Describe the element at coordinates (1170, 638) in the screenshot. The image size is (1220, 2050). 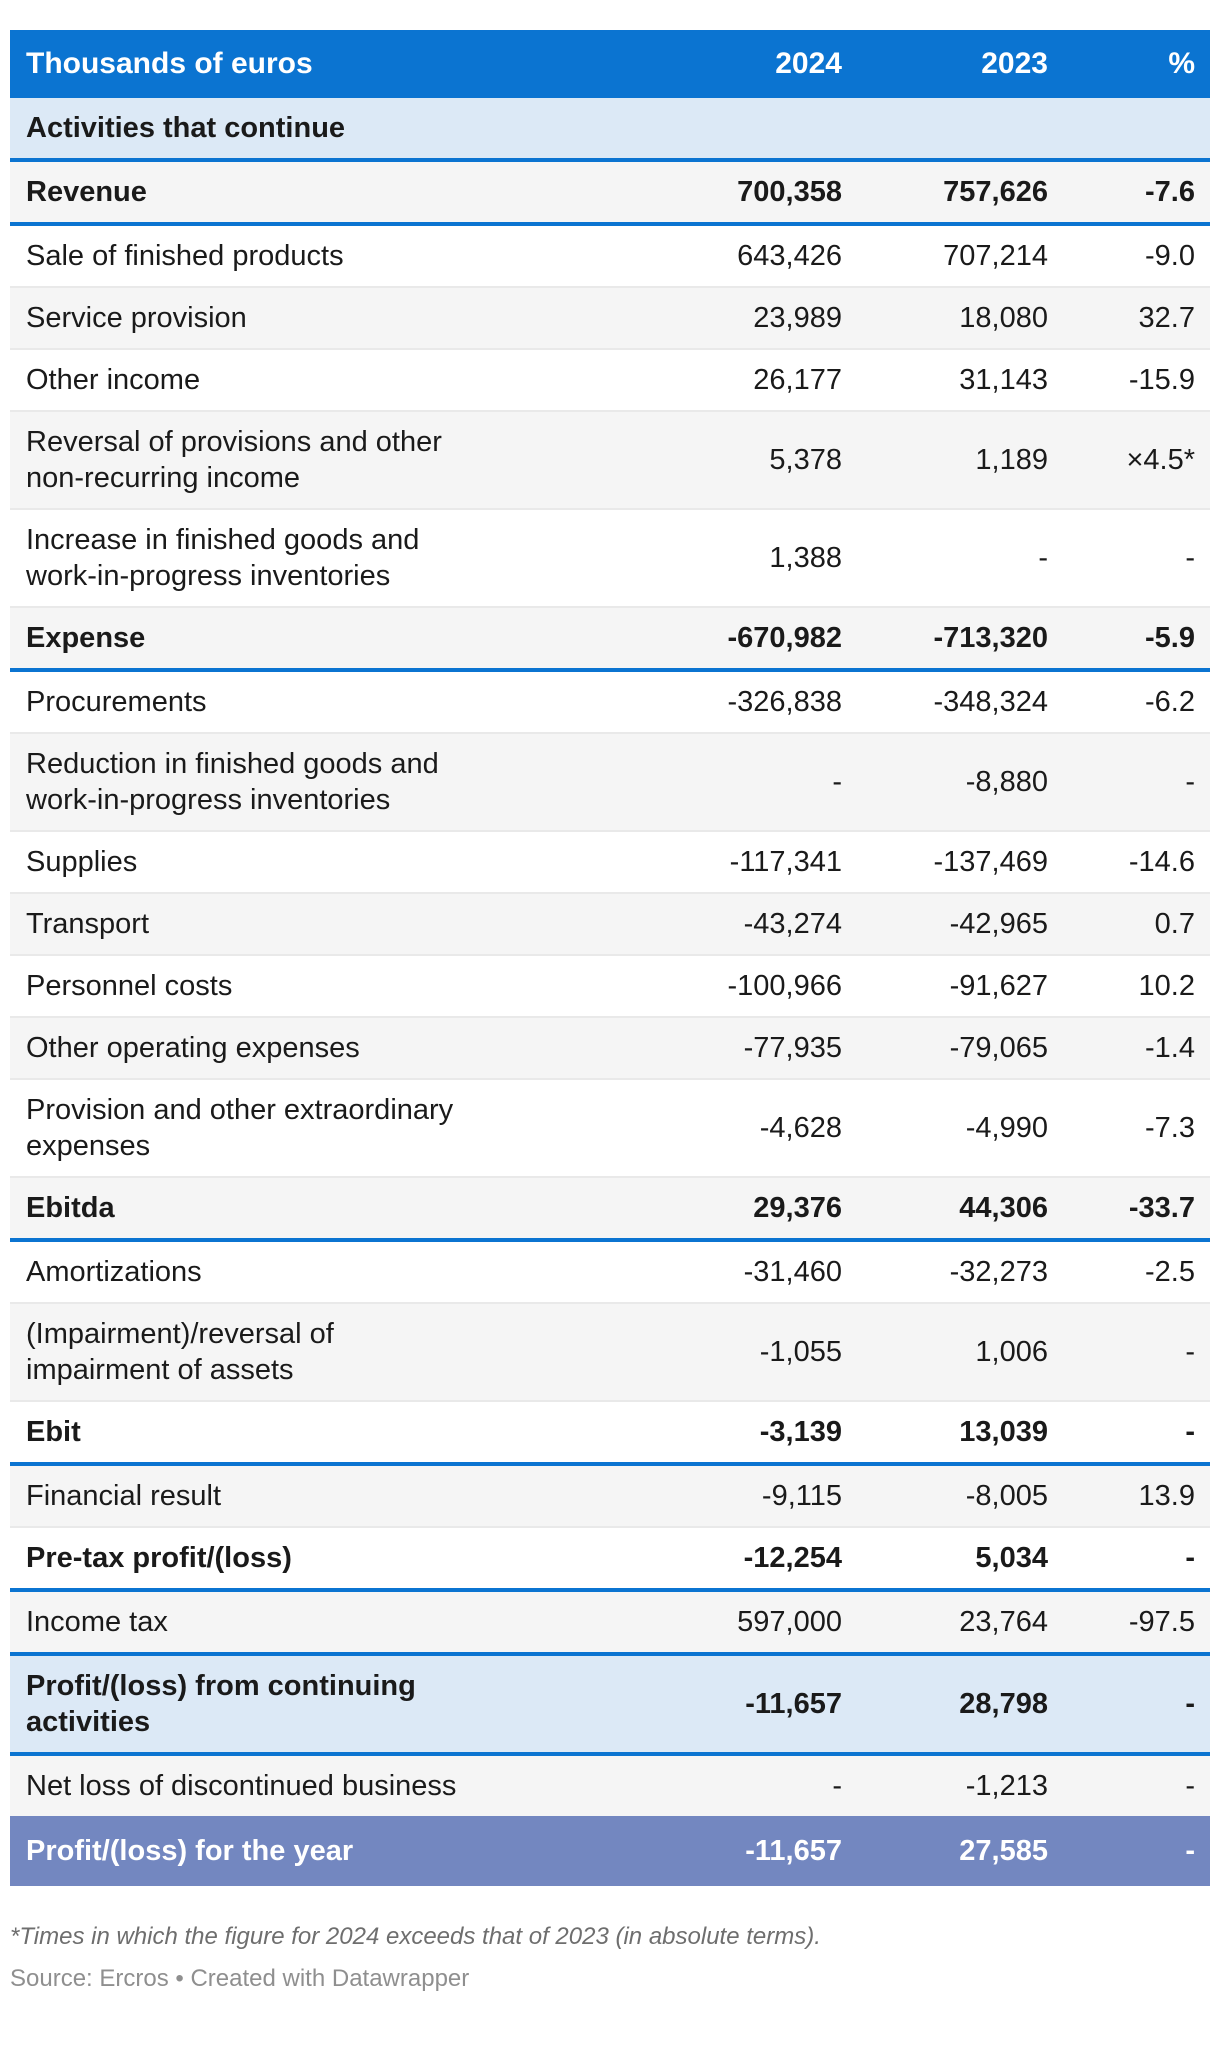
I see `row-value-percent: -5.9` at that location.